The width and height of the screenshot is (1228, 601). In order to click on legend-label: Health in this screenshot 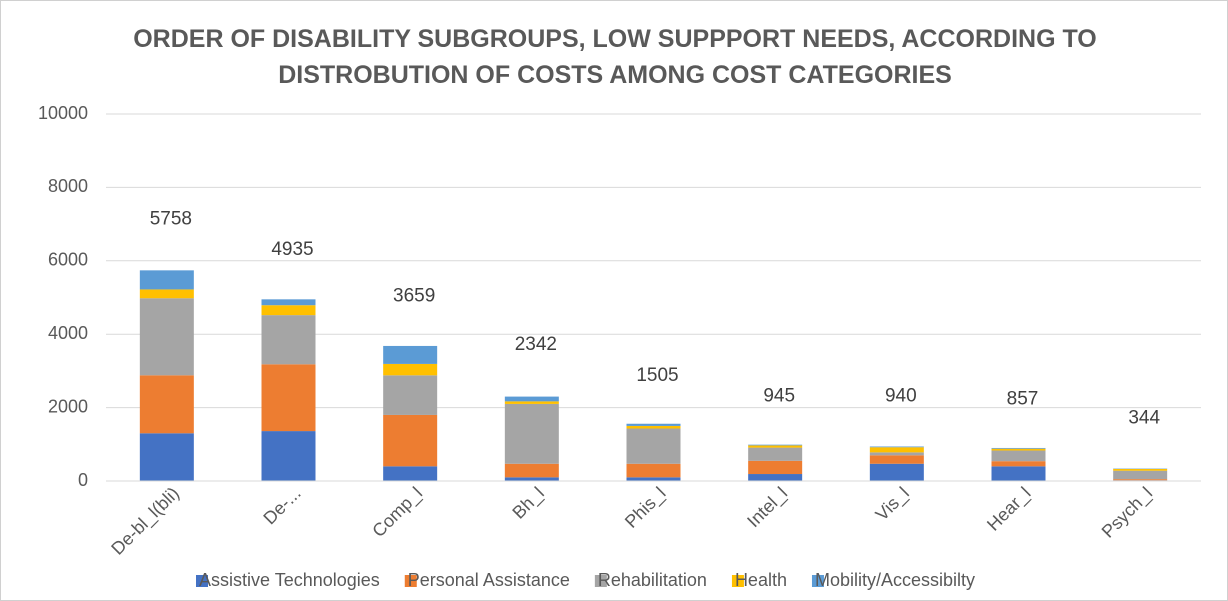, I will do `click(761, 580)`.